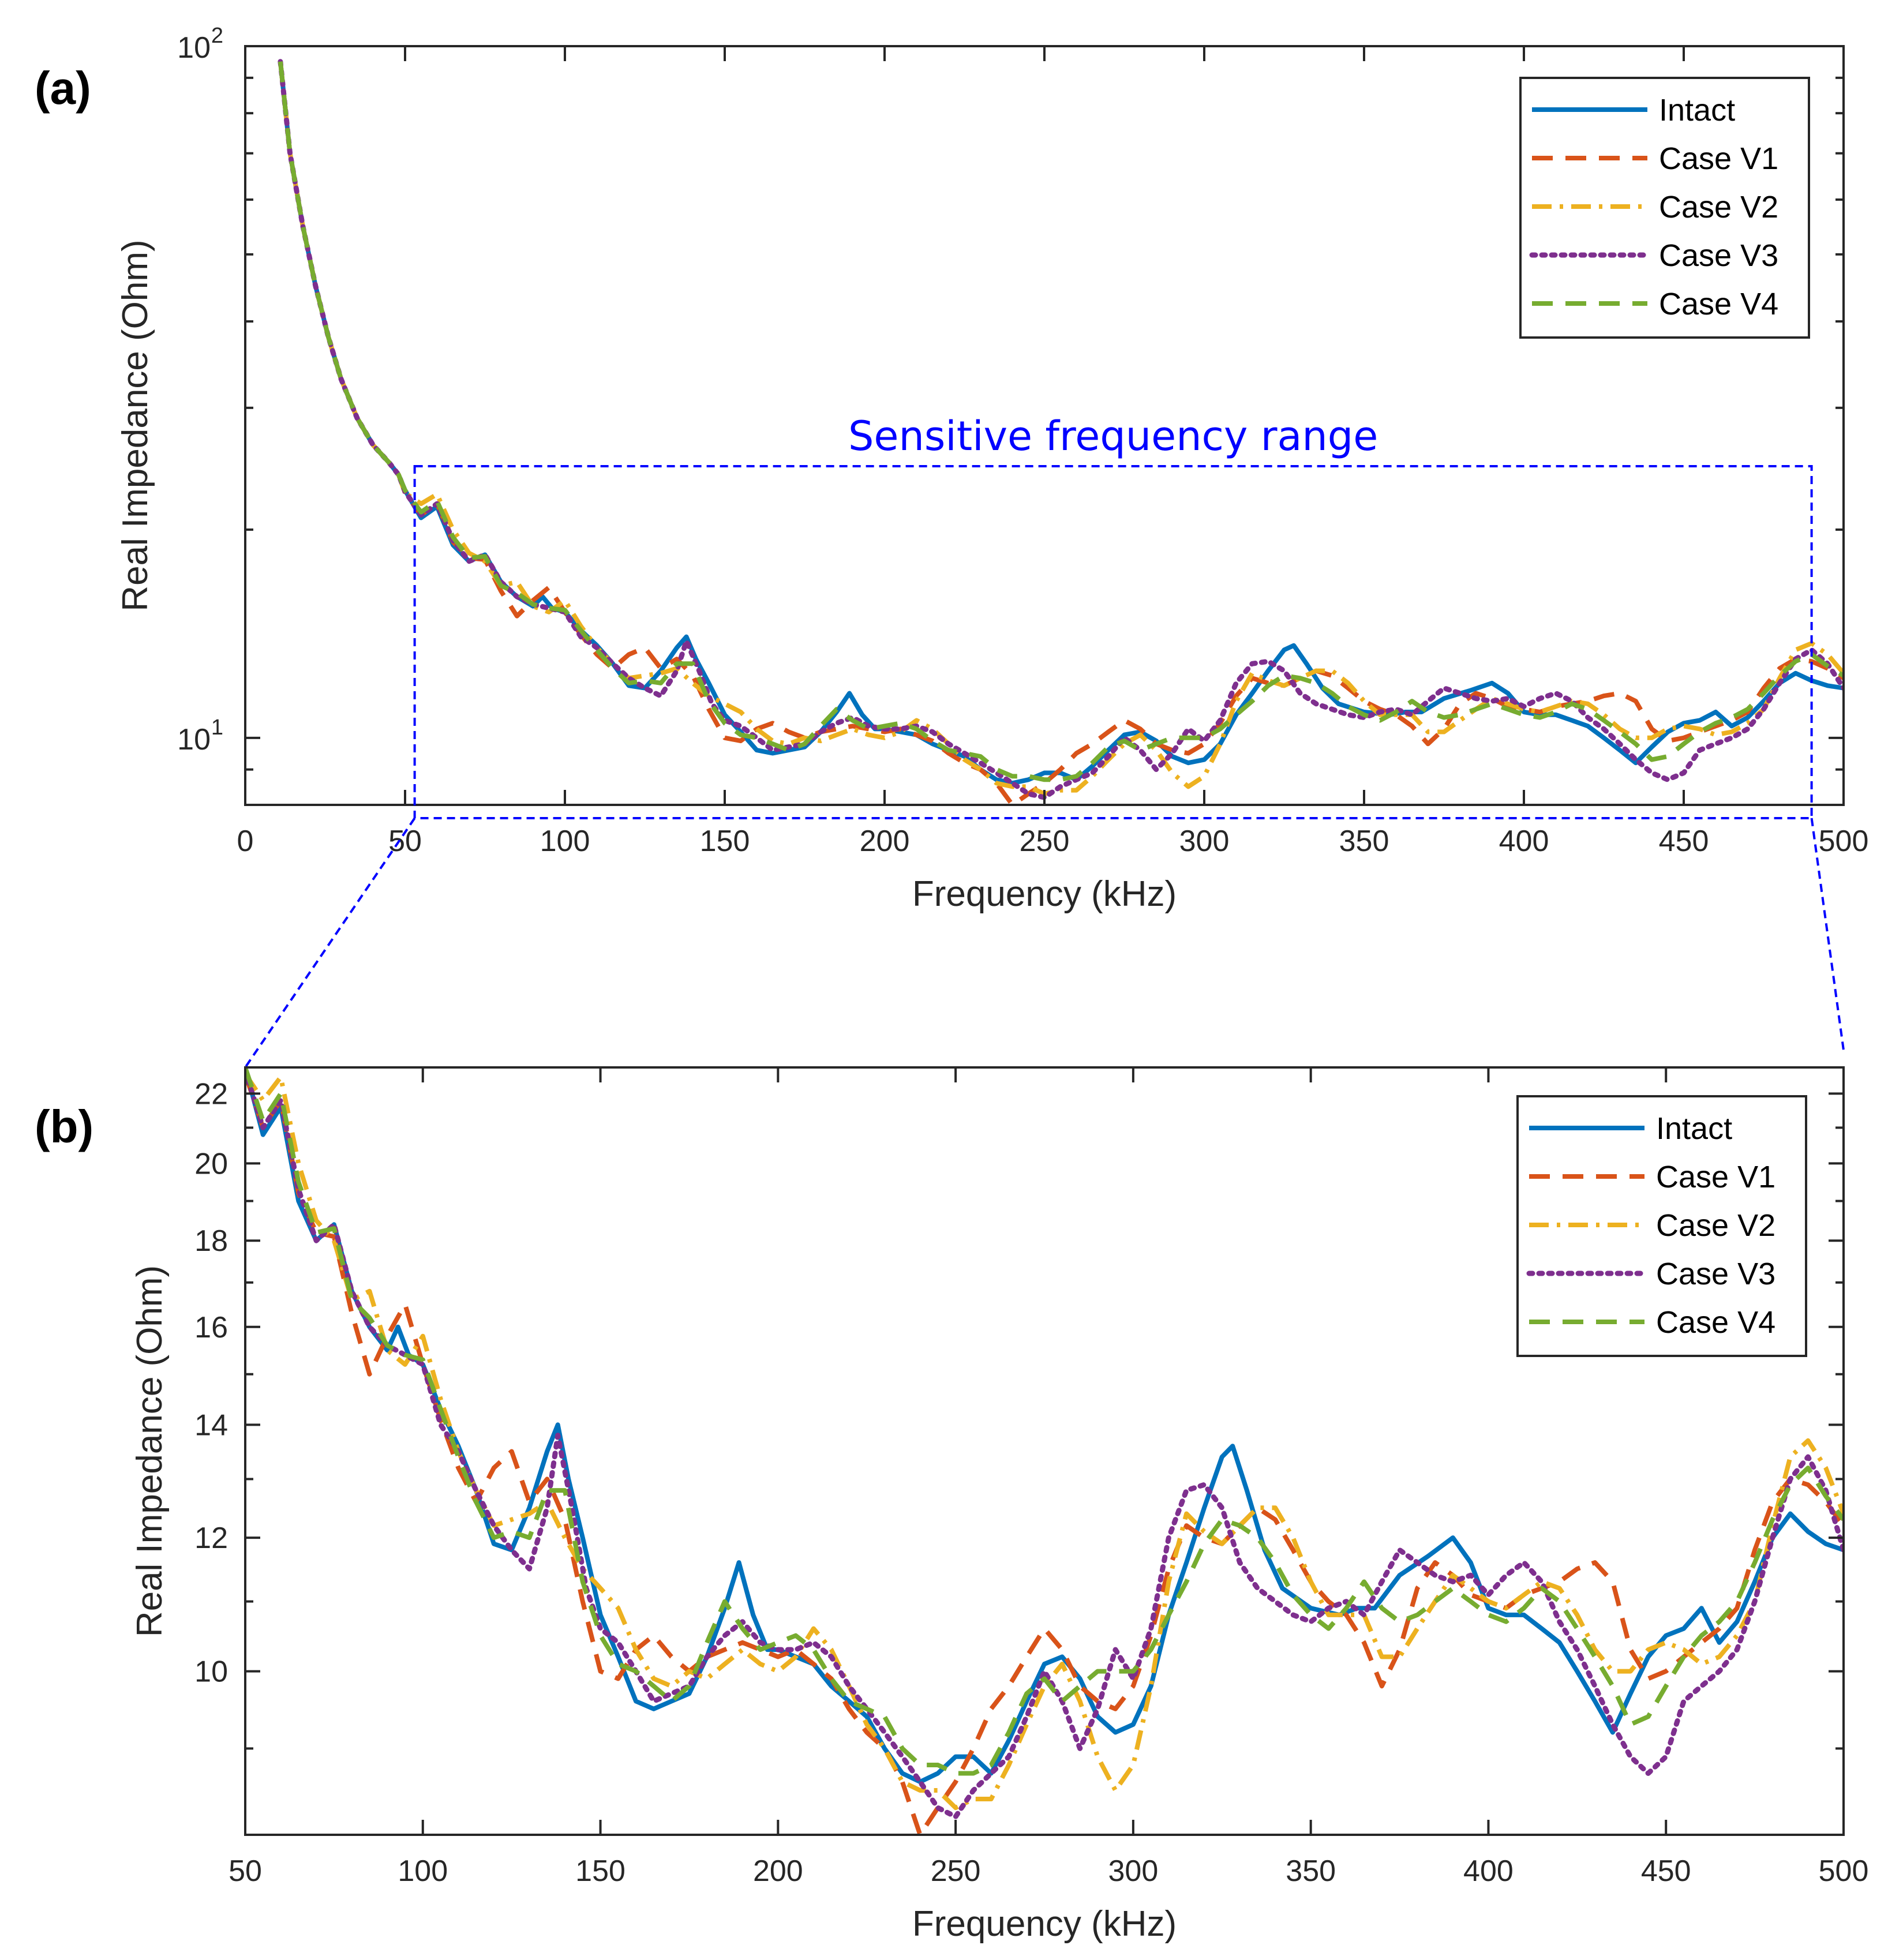  I want to click on panel-a-x-tick-label: 100, so click(565, 841).